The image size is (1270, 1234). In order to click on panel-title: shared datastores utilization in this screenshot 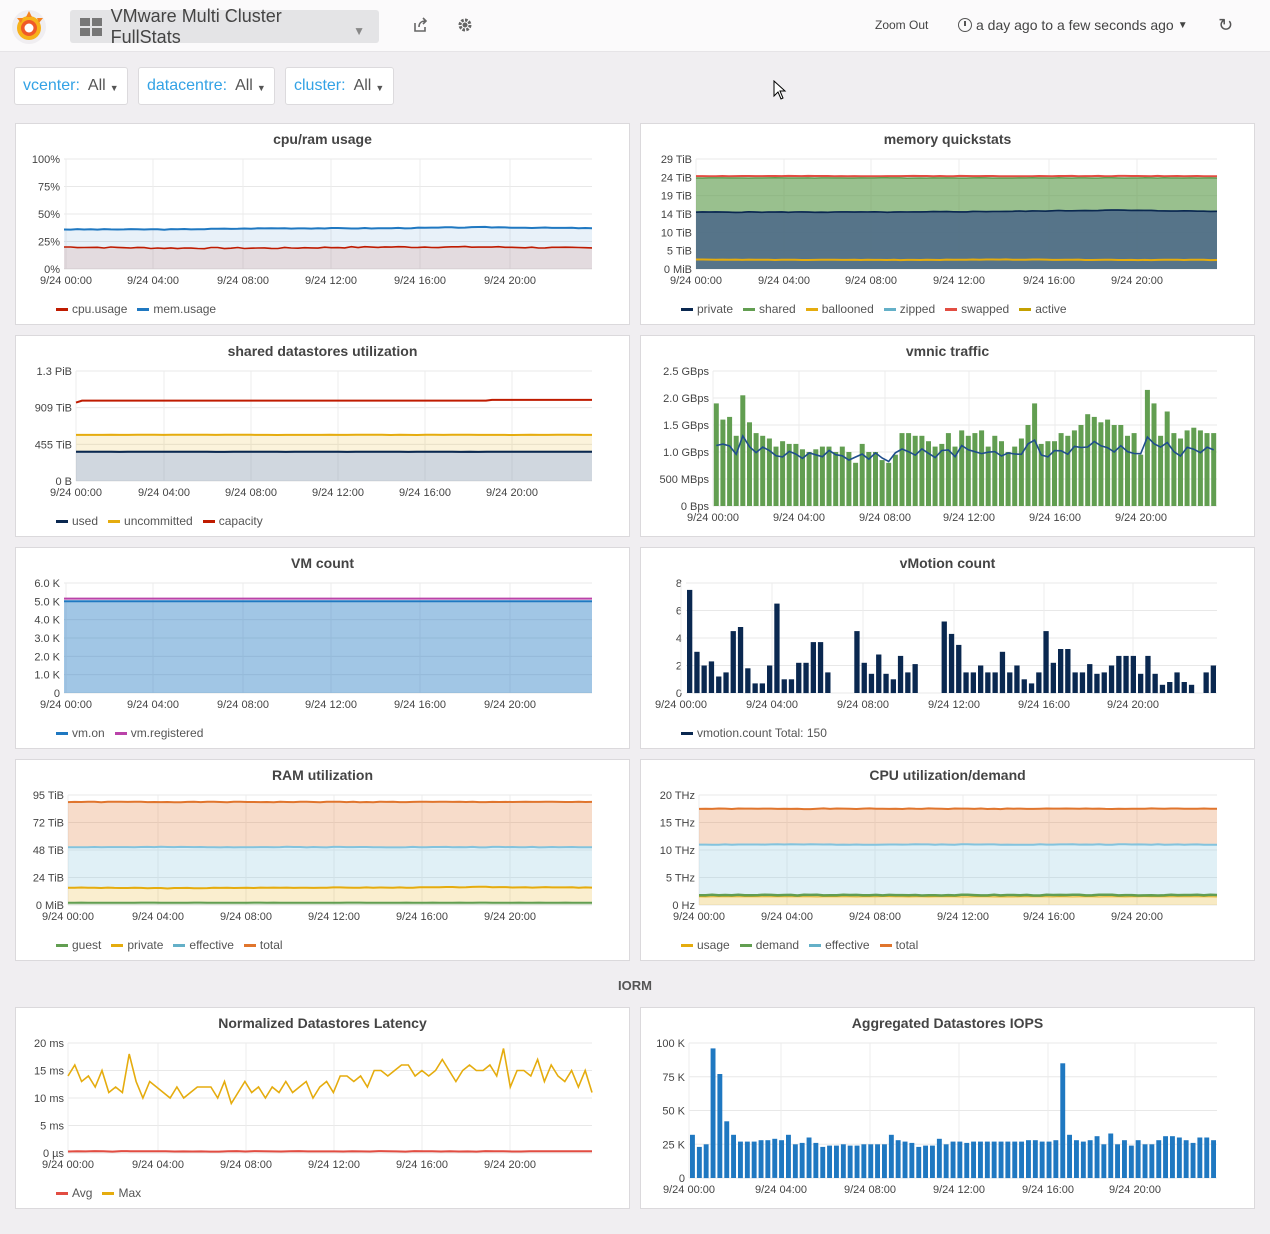, I will do `click(322, 351)`.